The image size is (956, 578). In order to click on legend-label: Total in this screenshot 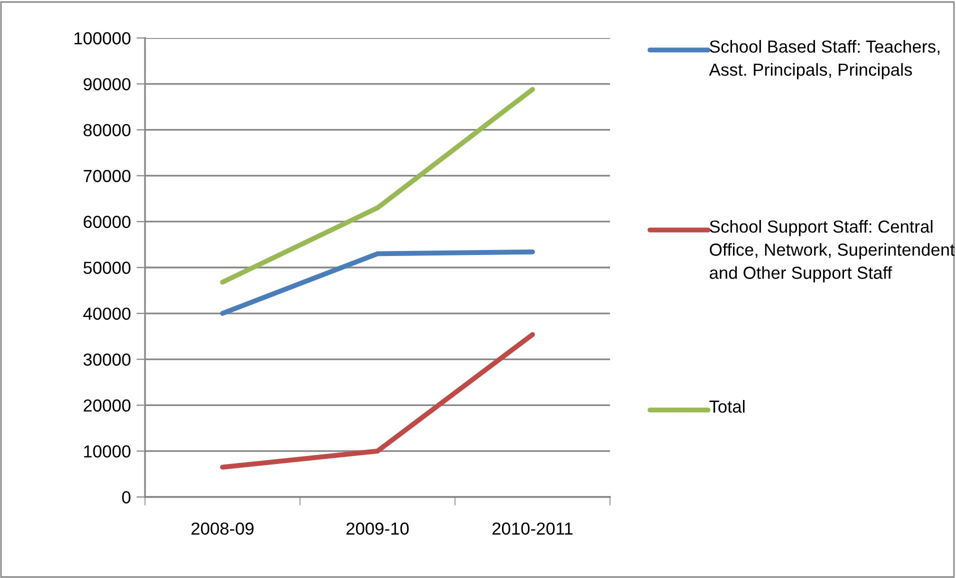, I will do `click(727, 406)`.